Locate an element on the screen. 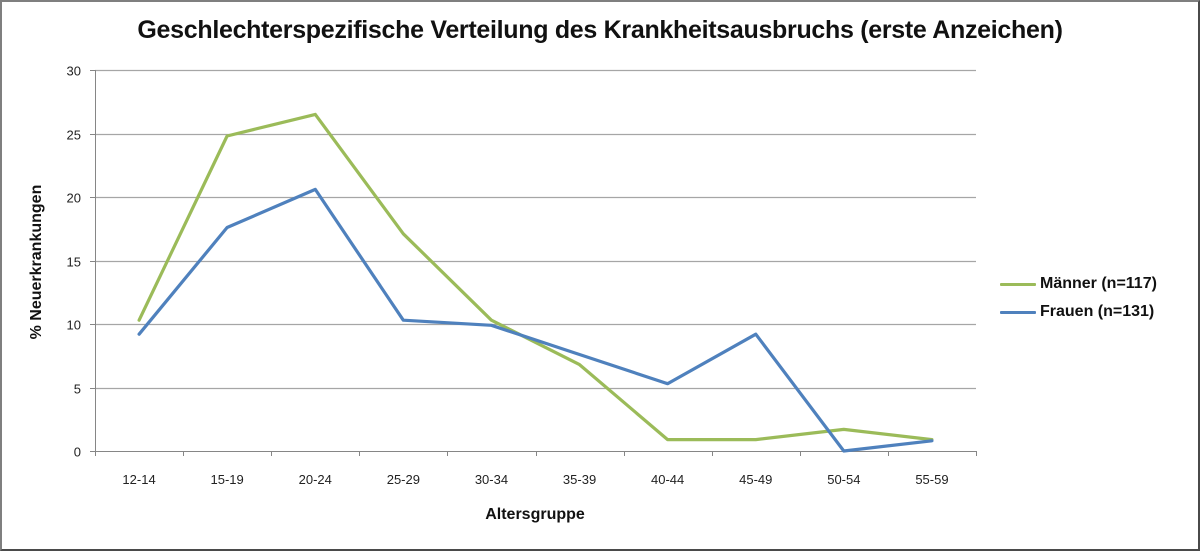  x-tick-label: 40-44 is located at coordinates (667, 479).